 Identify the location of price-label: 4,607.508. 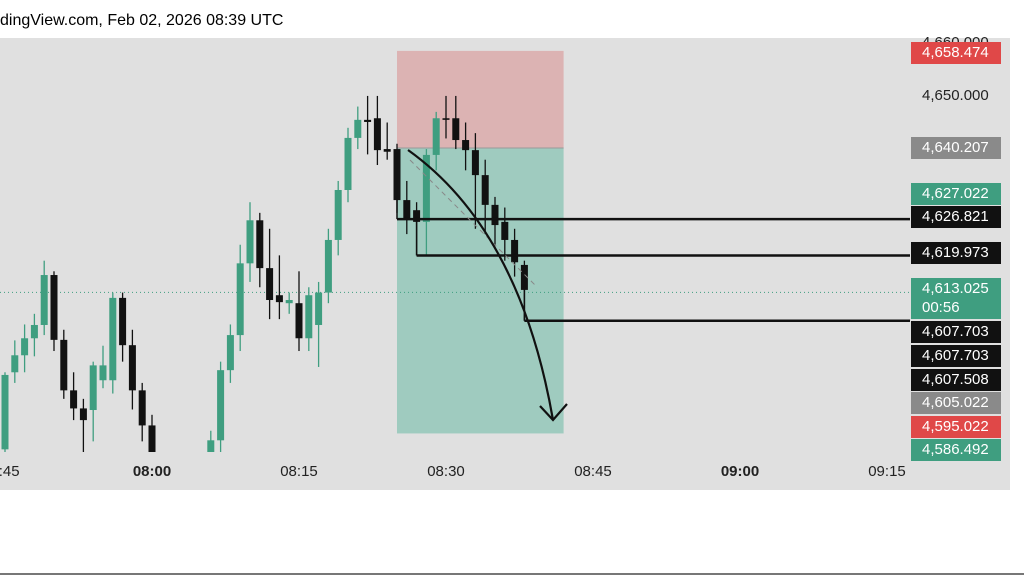
(955, 379).